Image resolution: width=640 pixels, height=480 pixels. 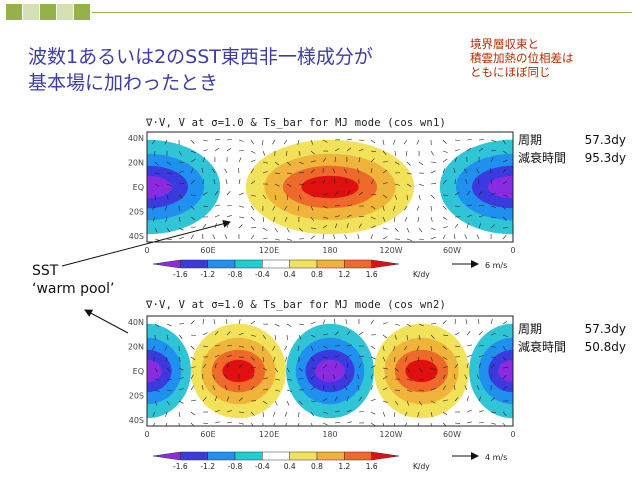 I want to click on vector-scale-label: 6 m/s, so click(x=496, y=265).